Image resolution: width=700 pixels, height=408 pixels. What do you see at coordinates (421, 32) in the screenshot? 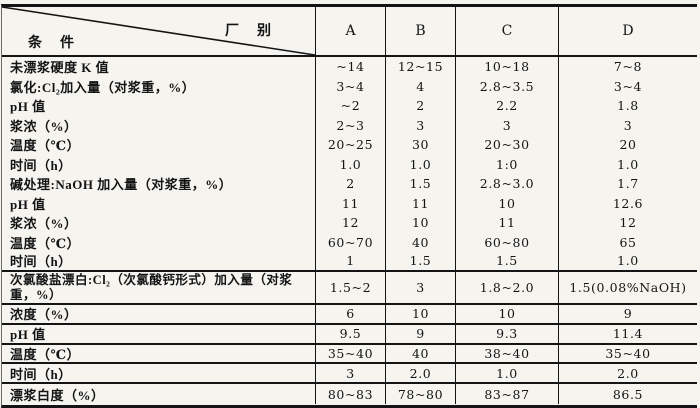
I see `column-header-b: B` at bounding box center [421, 32].